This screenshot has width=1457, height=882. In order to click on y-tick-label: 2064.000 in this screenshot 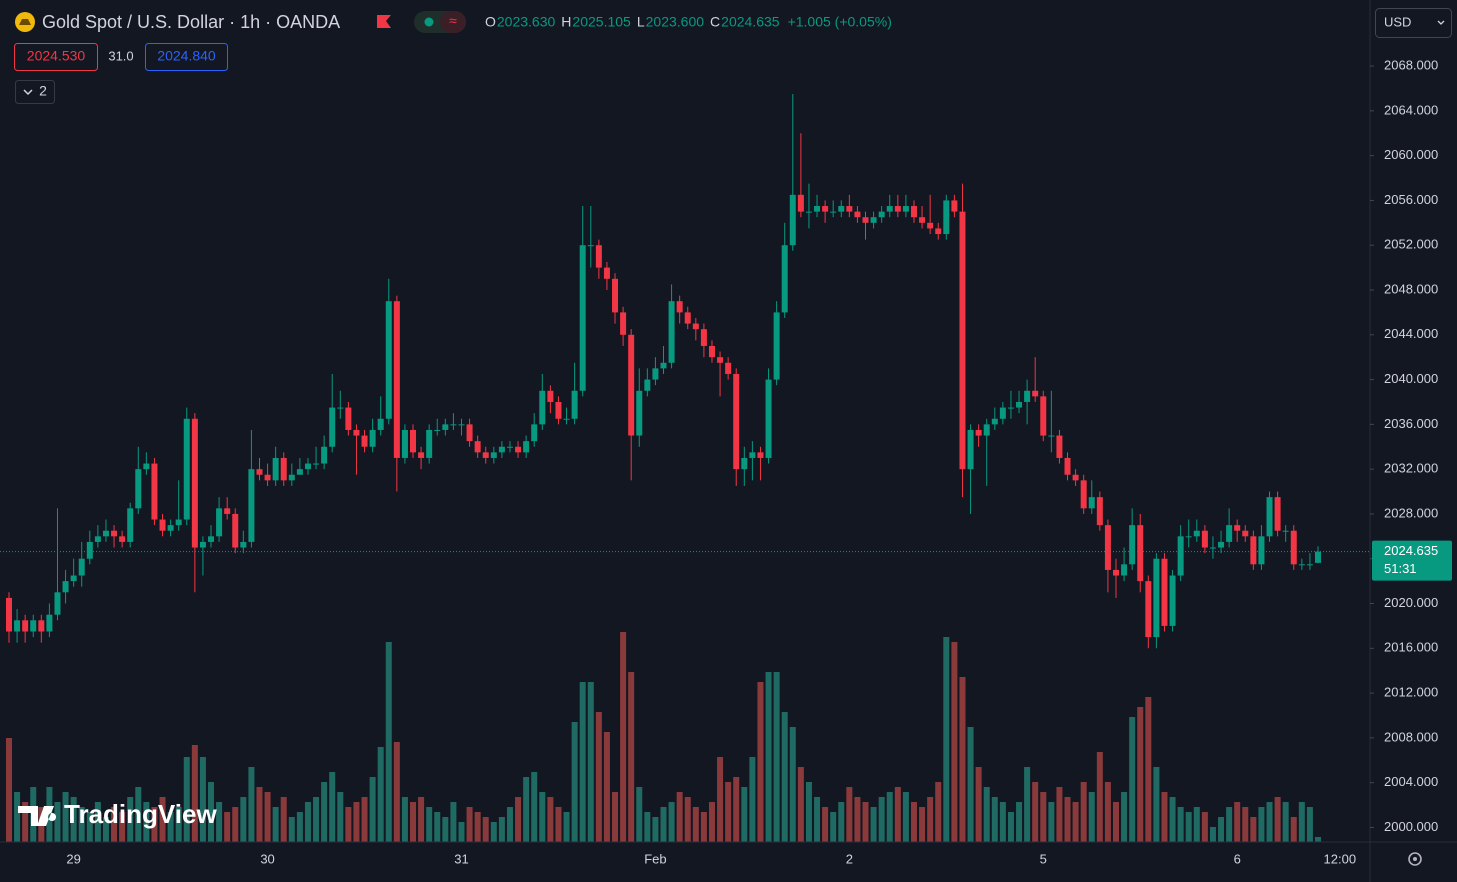, I will do `click(1411, 109)`.